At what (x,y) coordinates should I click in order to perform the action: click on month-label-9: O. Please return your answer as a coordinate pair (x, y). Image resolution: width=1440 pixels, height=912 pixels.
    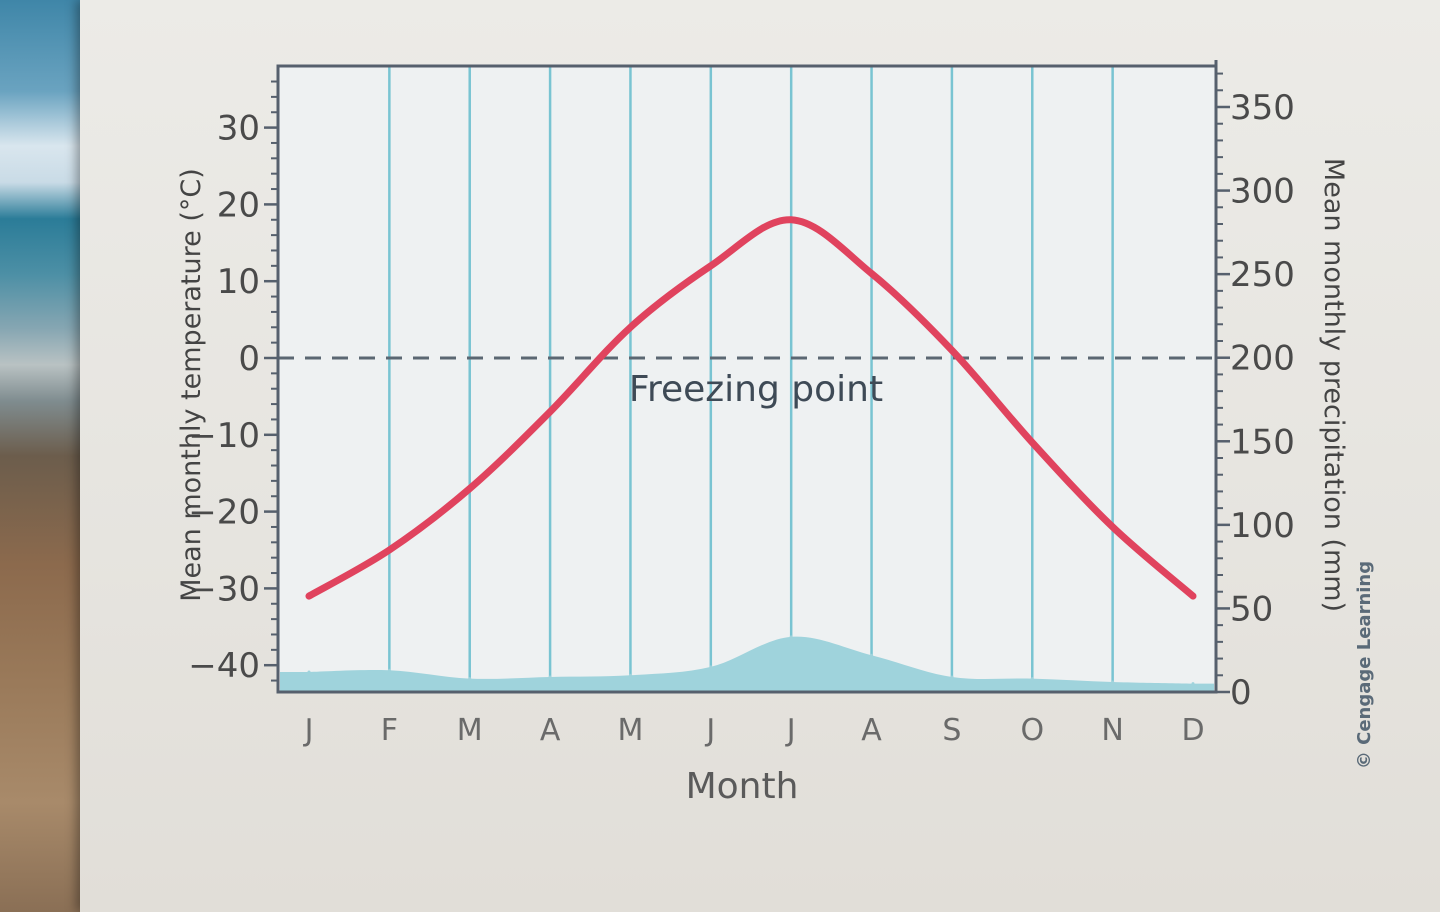
    Looking at the image, I should click on (1032, 730).